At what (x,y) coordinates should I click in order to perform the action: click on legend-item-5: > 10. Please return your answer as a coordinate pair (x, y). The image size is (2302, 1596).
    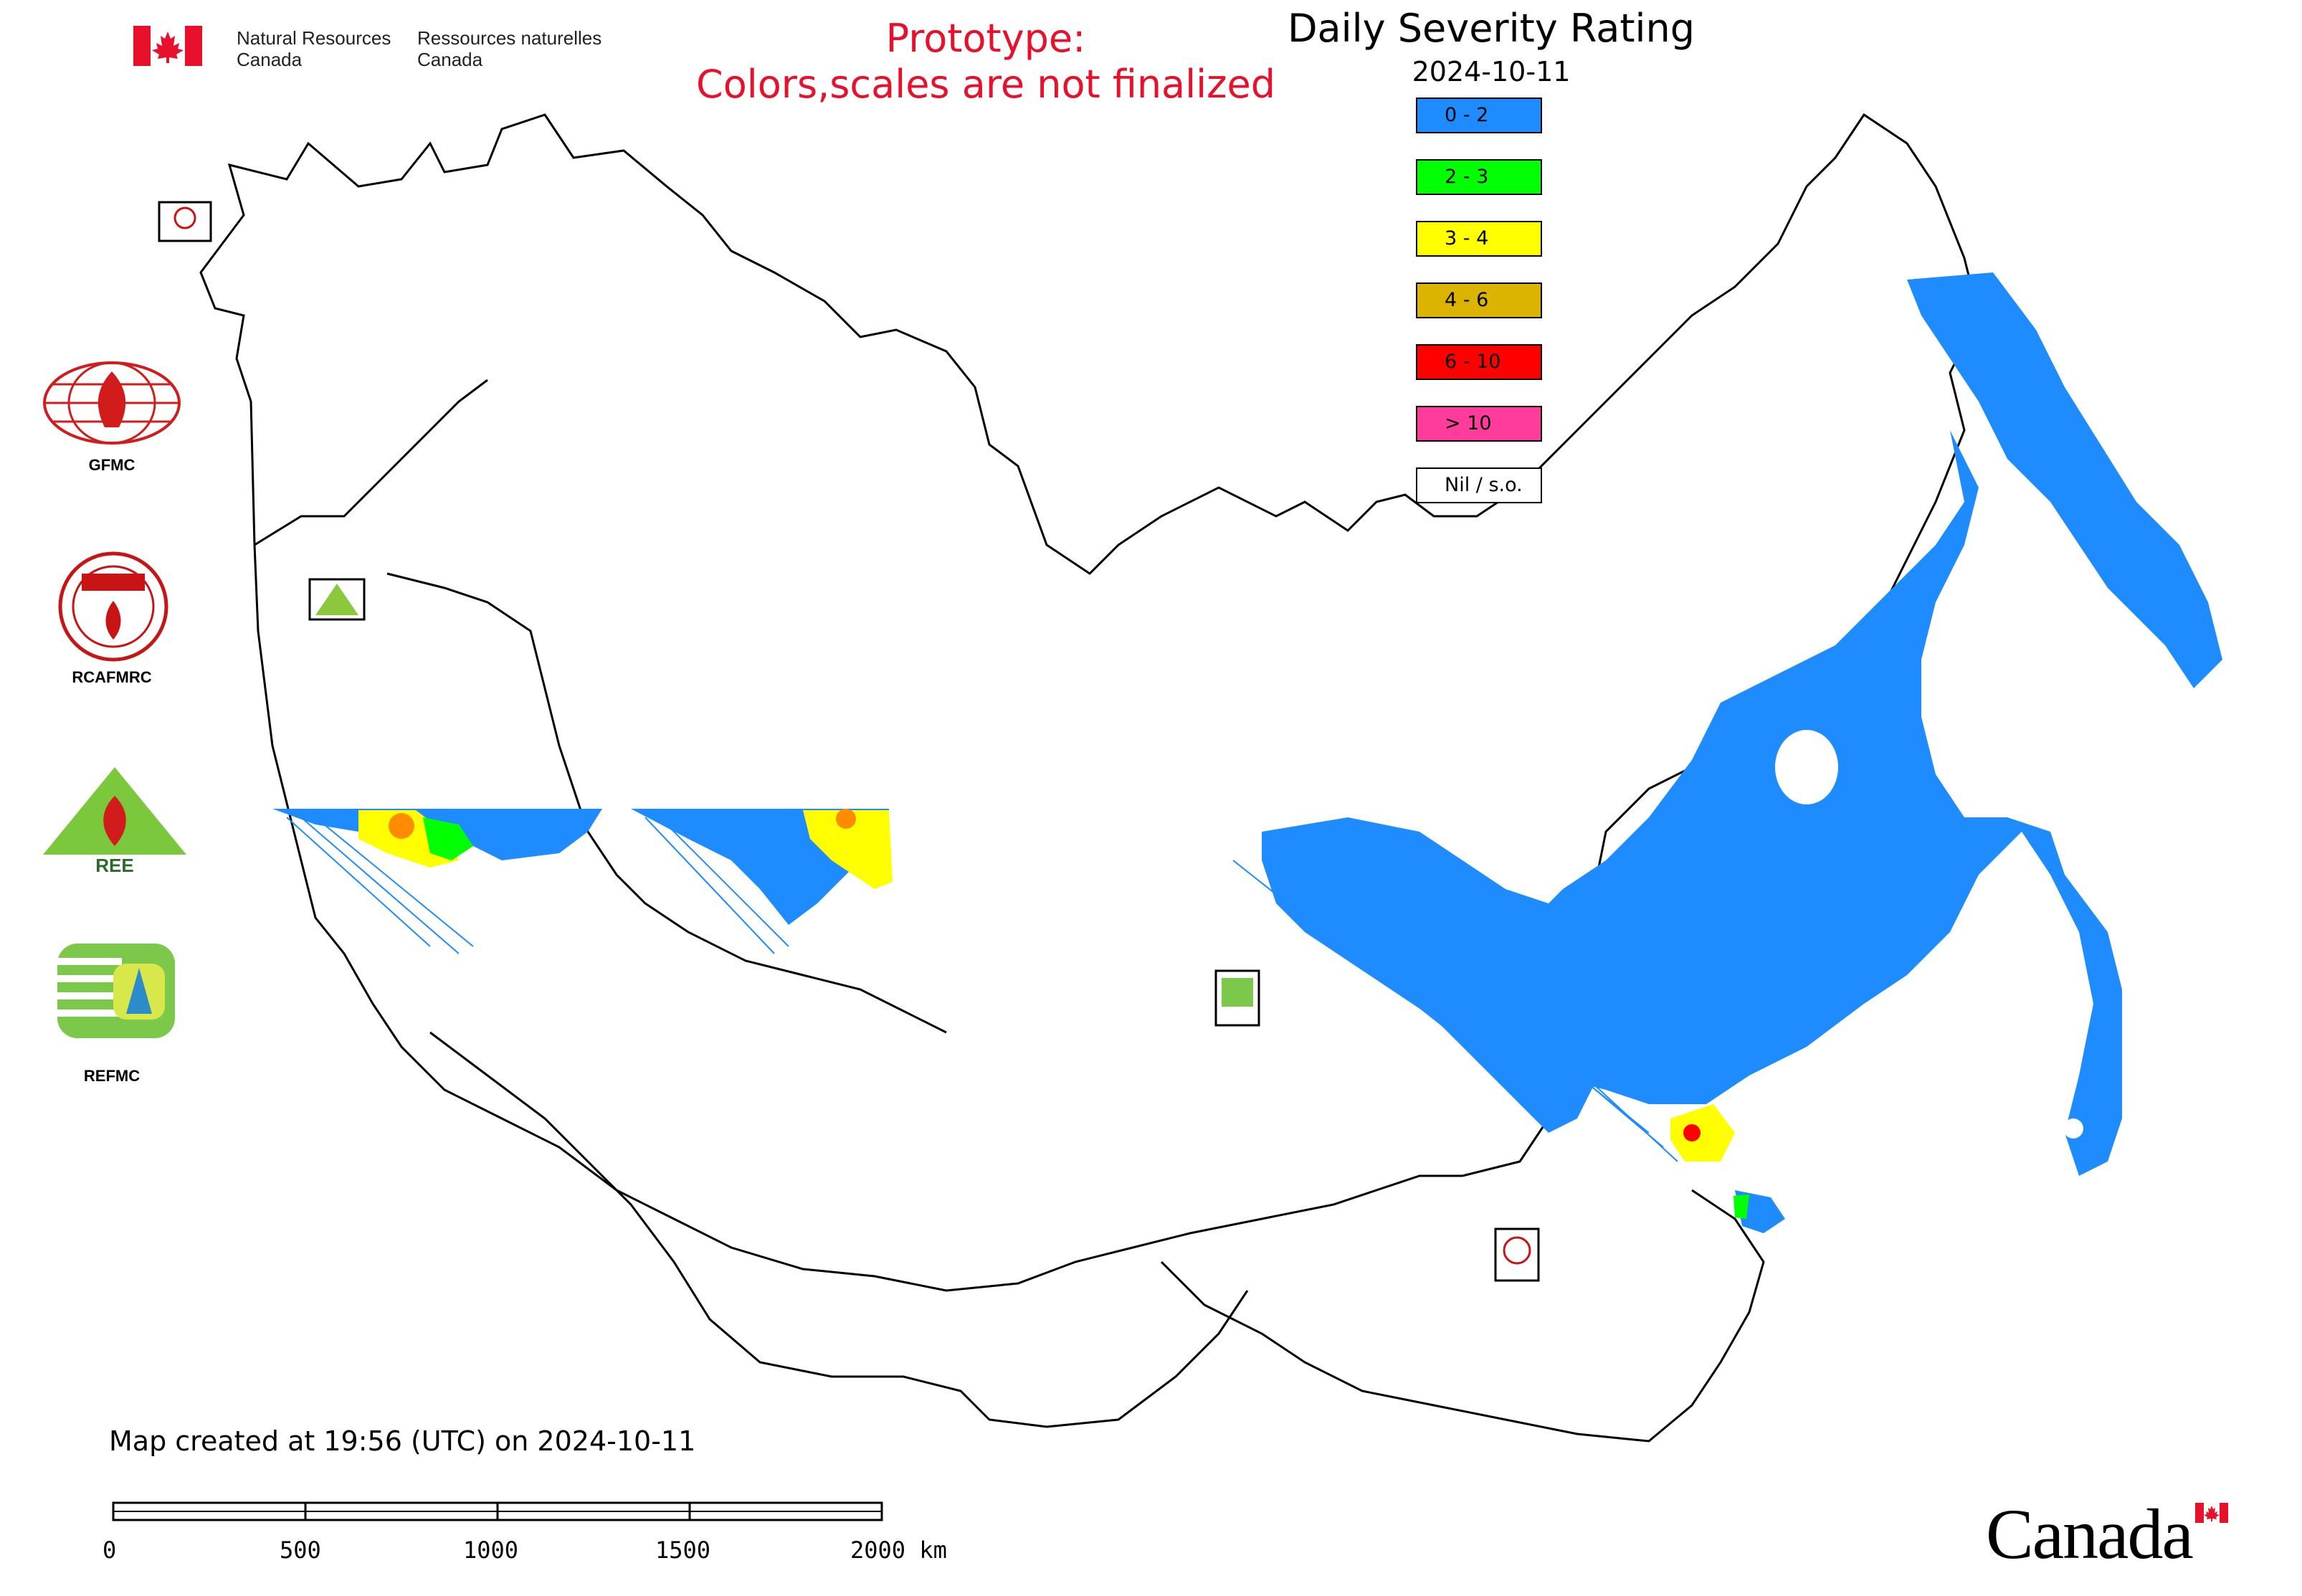
    Looking at the image, I should click on (1479, 424).